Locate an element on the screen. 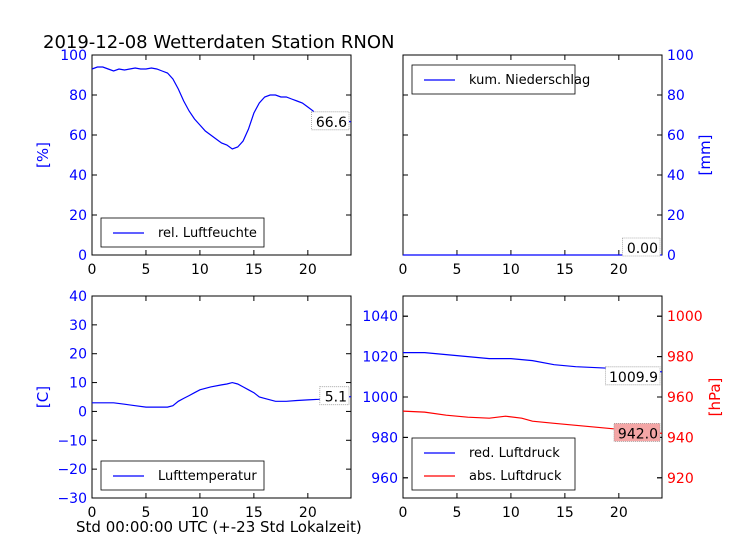 Image resolution: width=736 pixels, height=552 pixels. y-tick-label: −20 is located at coordinates (72, 470).